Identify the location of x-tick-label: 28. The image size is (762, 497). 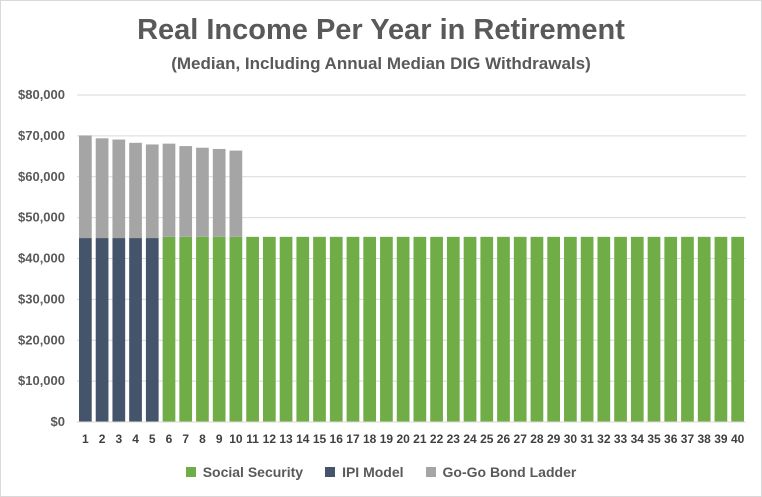
(537, 439).